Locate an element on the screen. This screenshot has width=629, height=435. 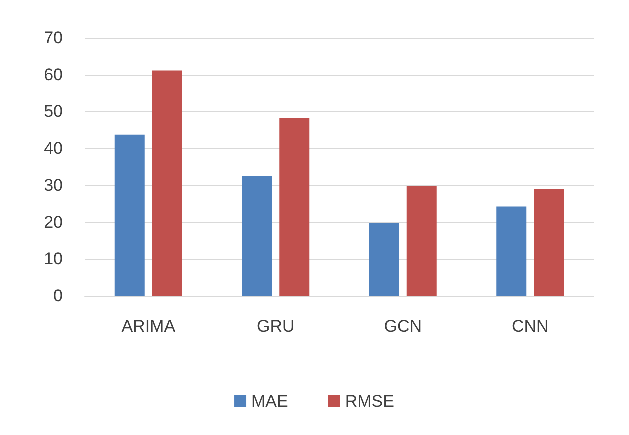
y-tick-label: 60 is located at coordinates (53, 74).